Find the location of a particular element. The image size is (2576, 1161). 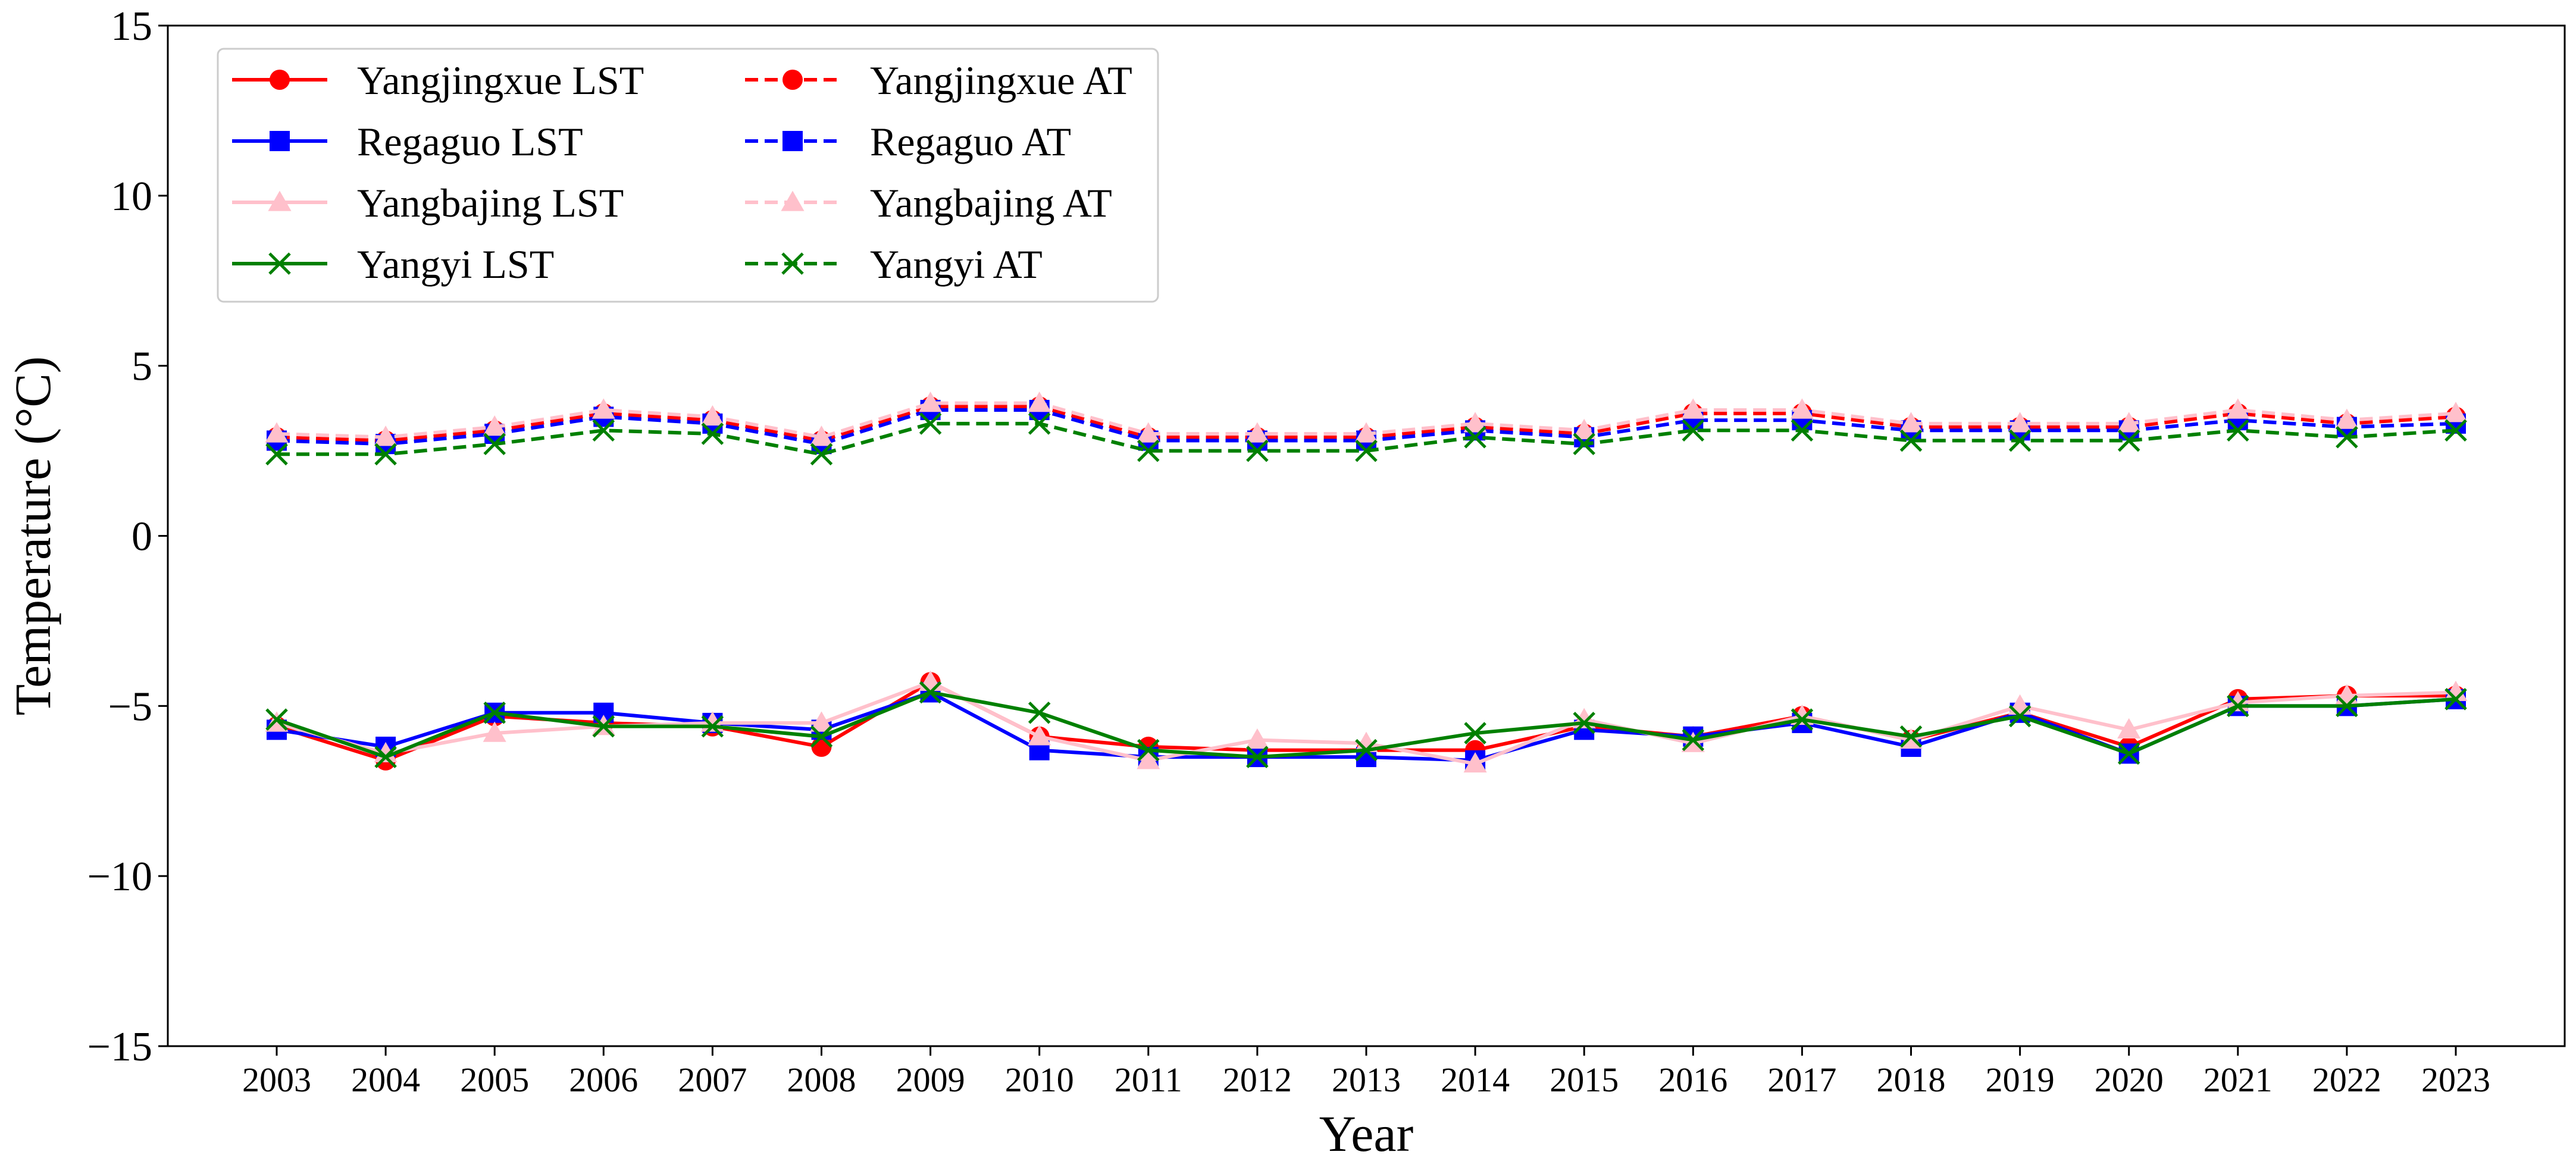

legend-item: Yangjingxue LST is located at coordinates (438, 80).